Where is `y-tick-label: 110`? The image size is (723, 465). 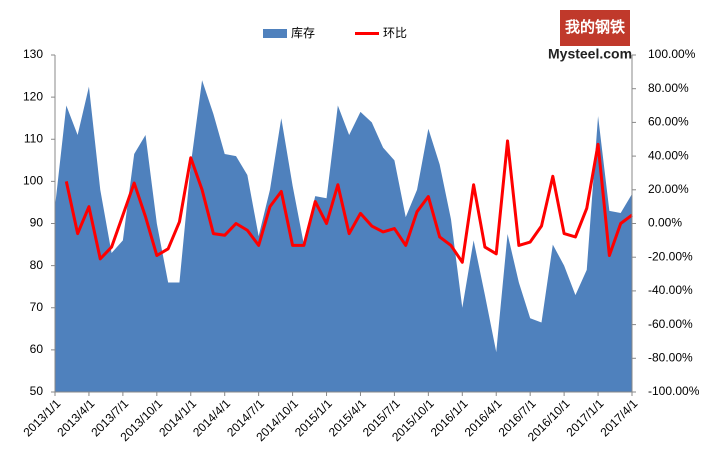 y-tick-label: 110 is located at coordinates (33, 138).